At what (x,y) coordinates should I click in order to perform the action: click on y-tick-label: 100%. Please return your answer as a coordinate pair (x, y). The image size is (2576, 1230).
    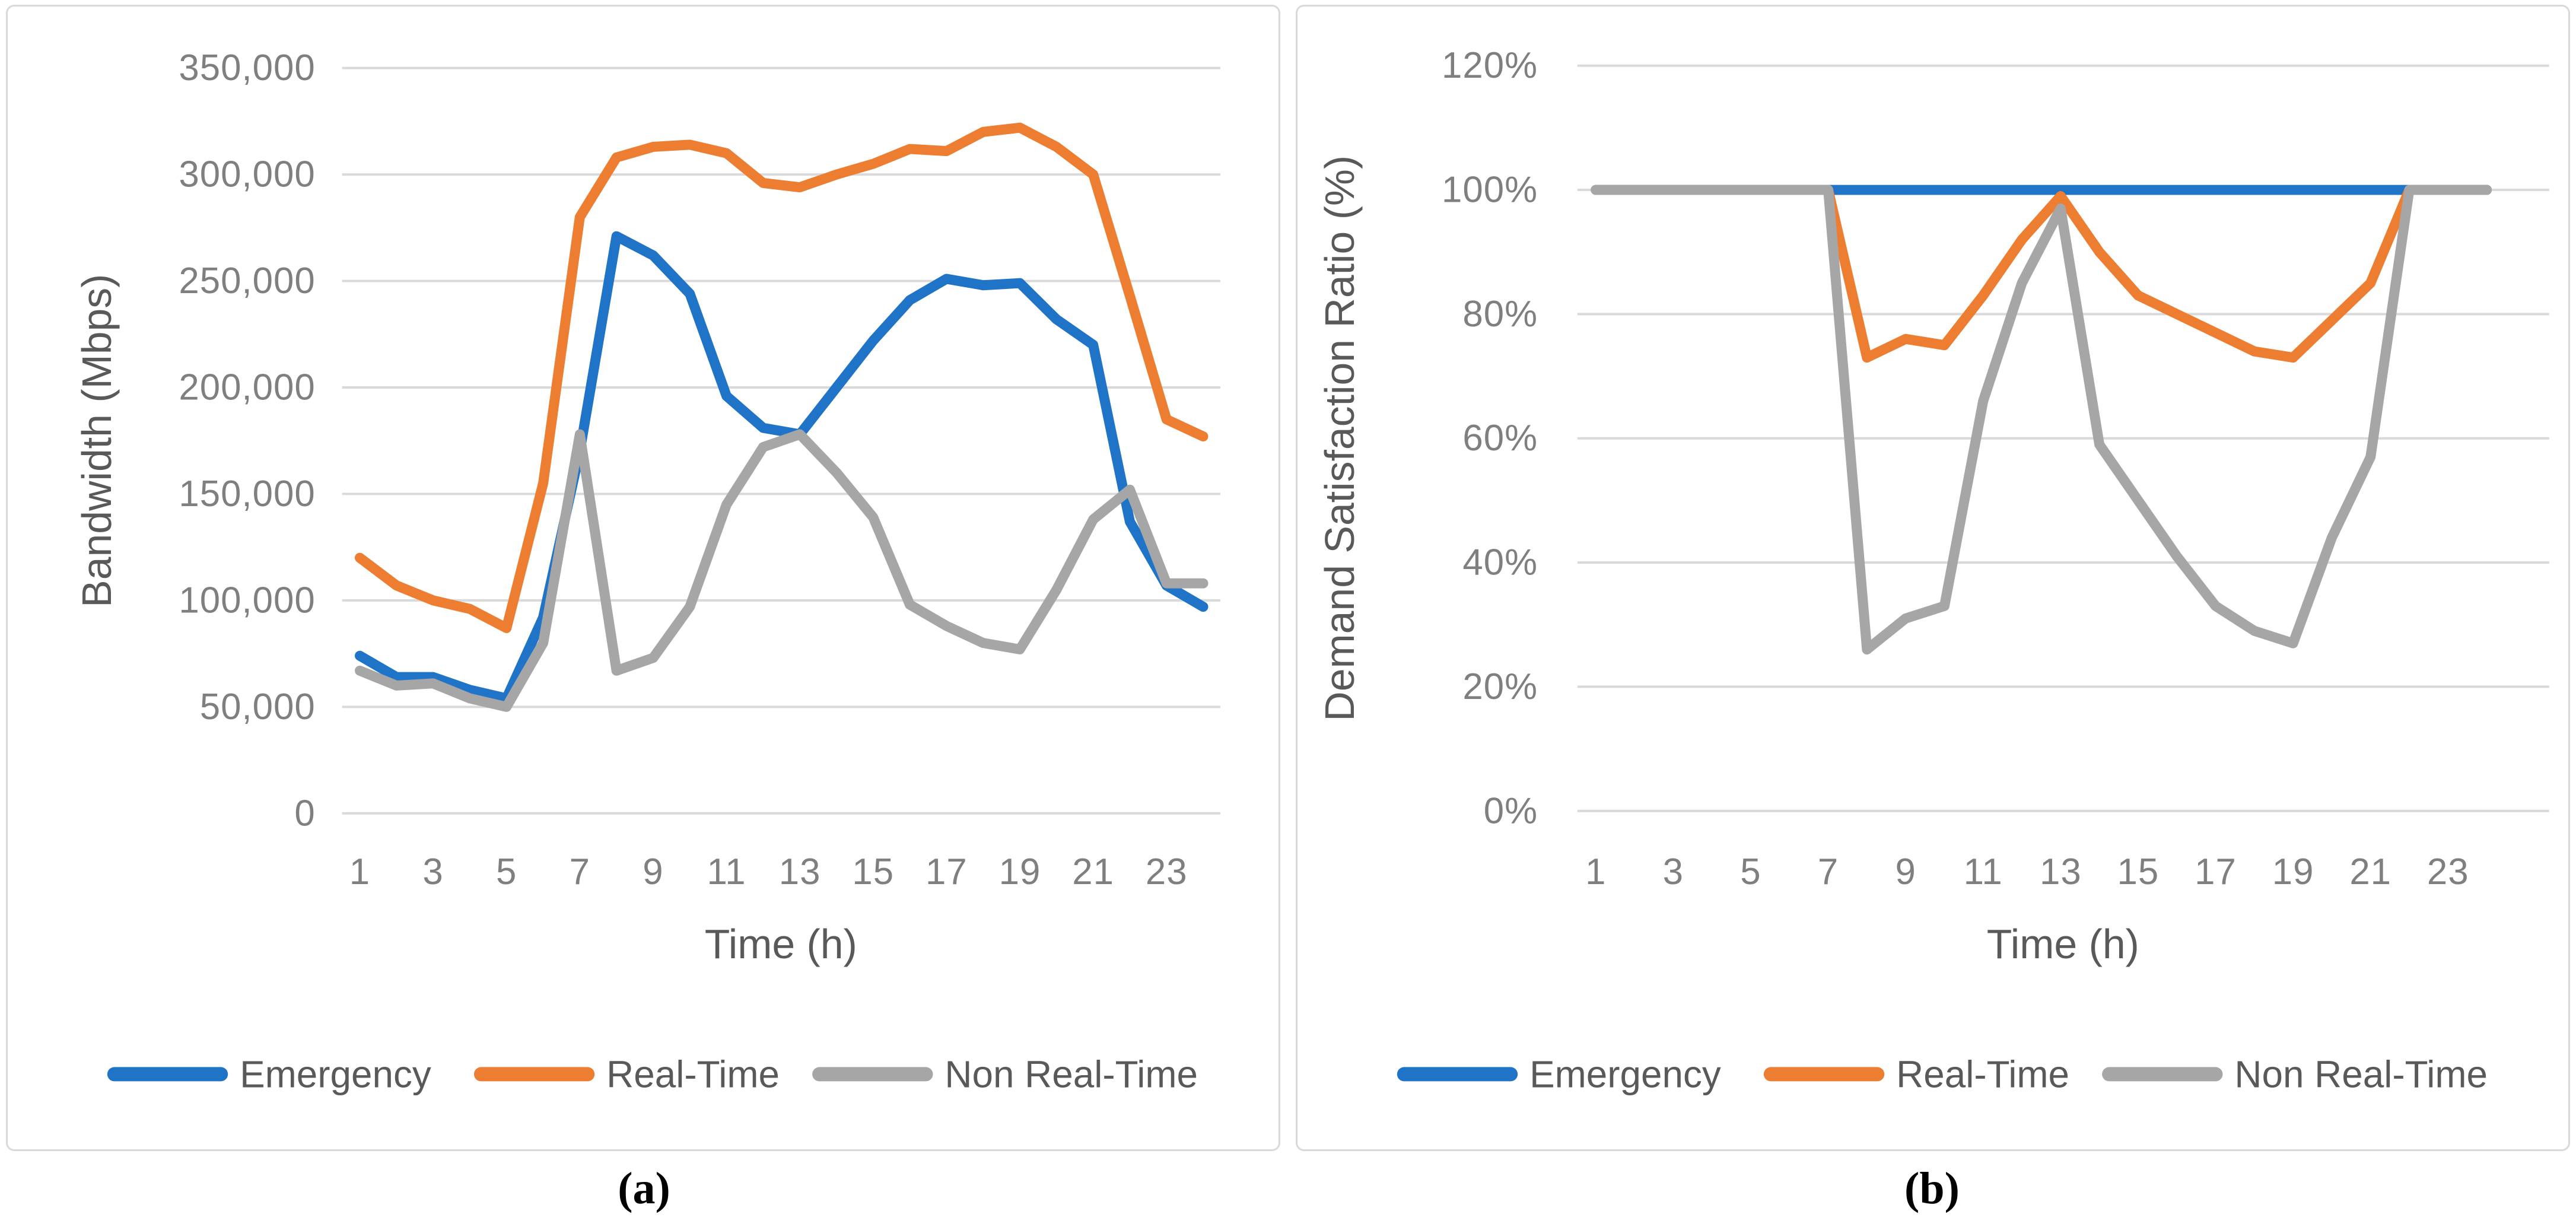
    Looking at the image, I should click on (1490, 190).